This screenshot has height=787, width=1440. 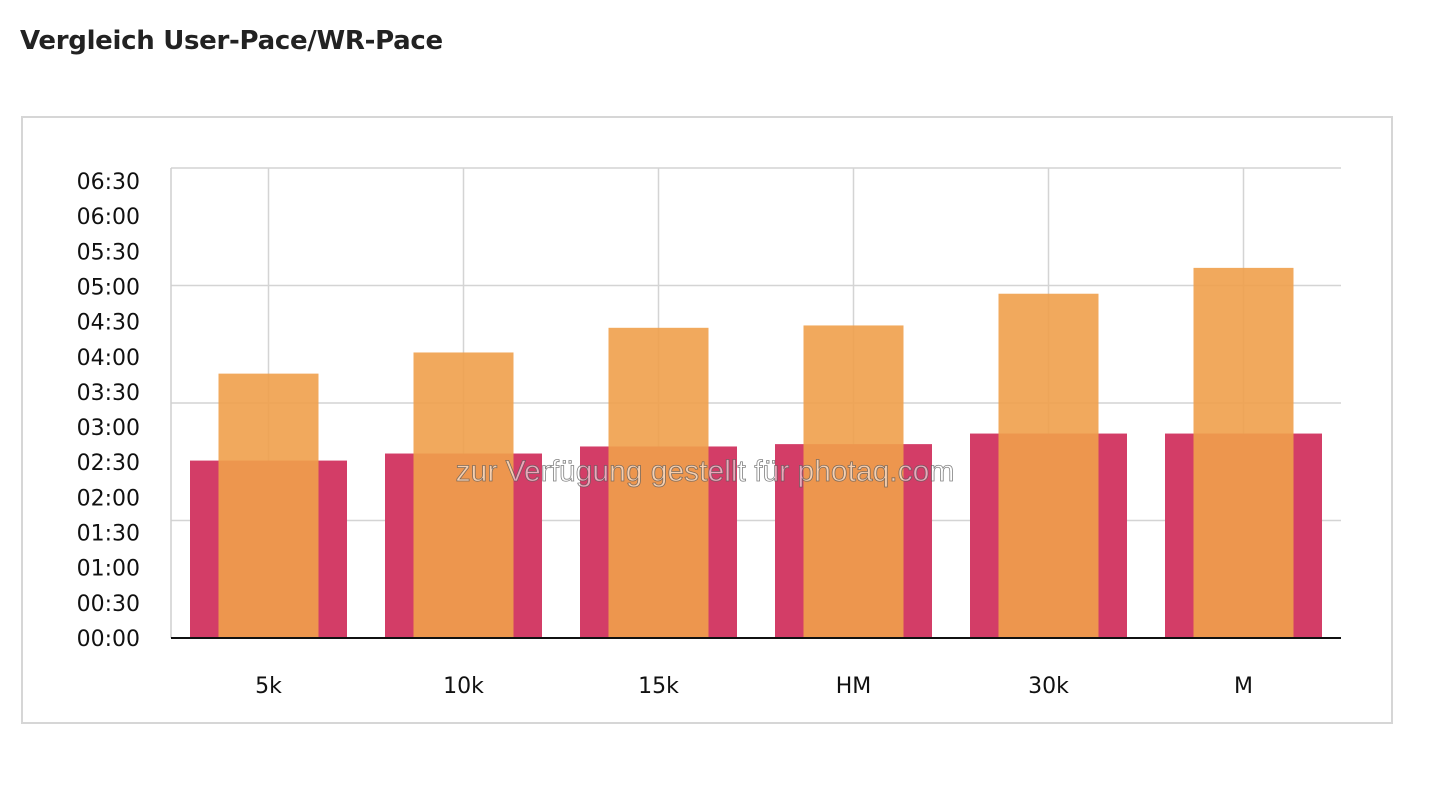 I want to click on y-tick-label: 01:30, so click(x=108, y=534).